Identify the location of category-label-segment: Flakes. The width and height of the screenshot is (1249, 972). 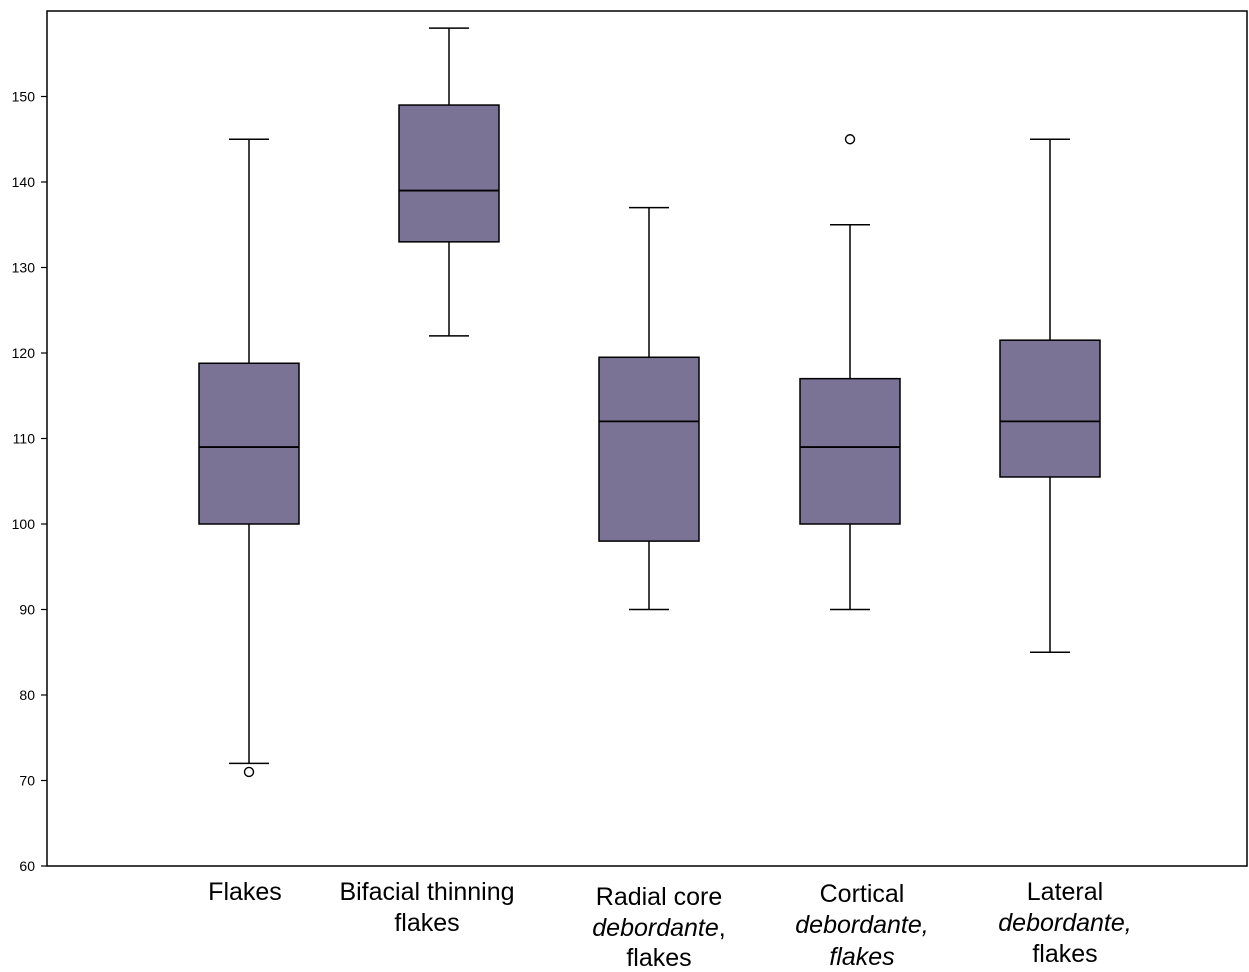
(245, 892).